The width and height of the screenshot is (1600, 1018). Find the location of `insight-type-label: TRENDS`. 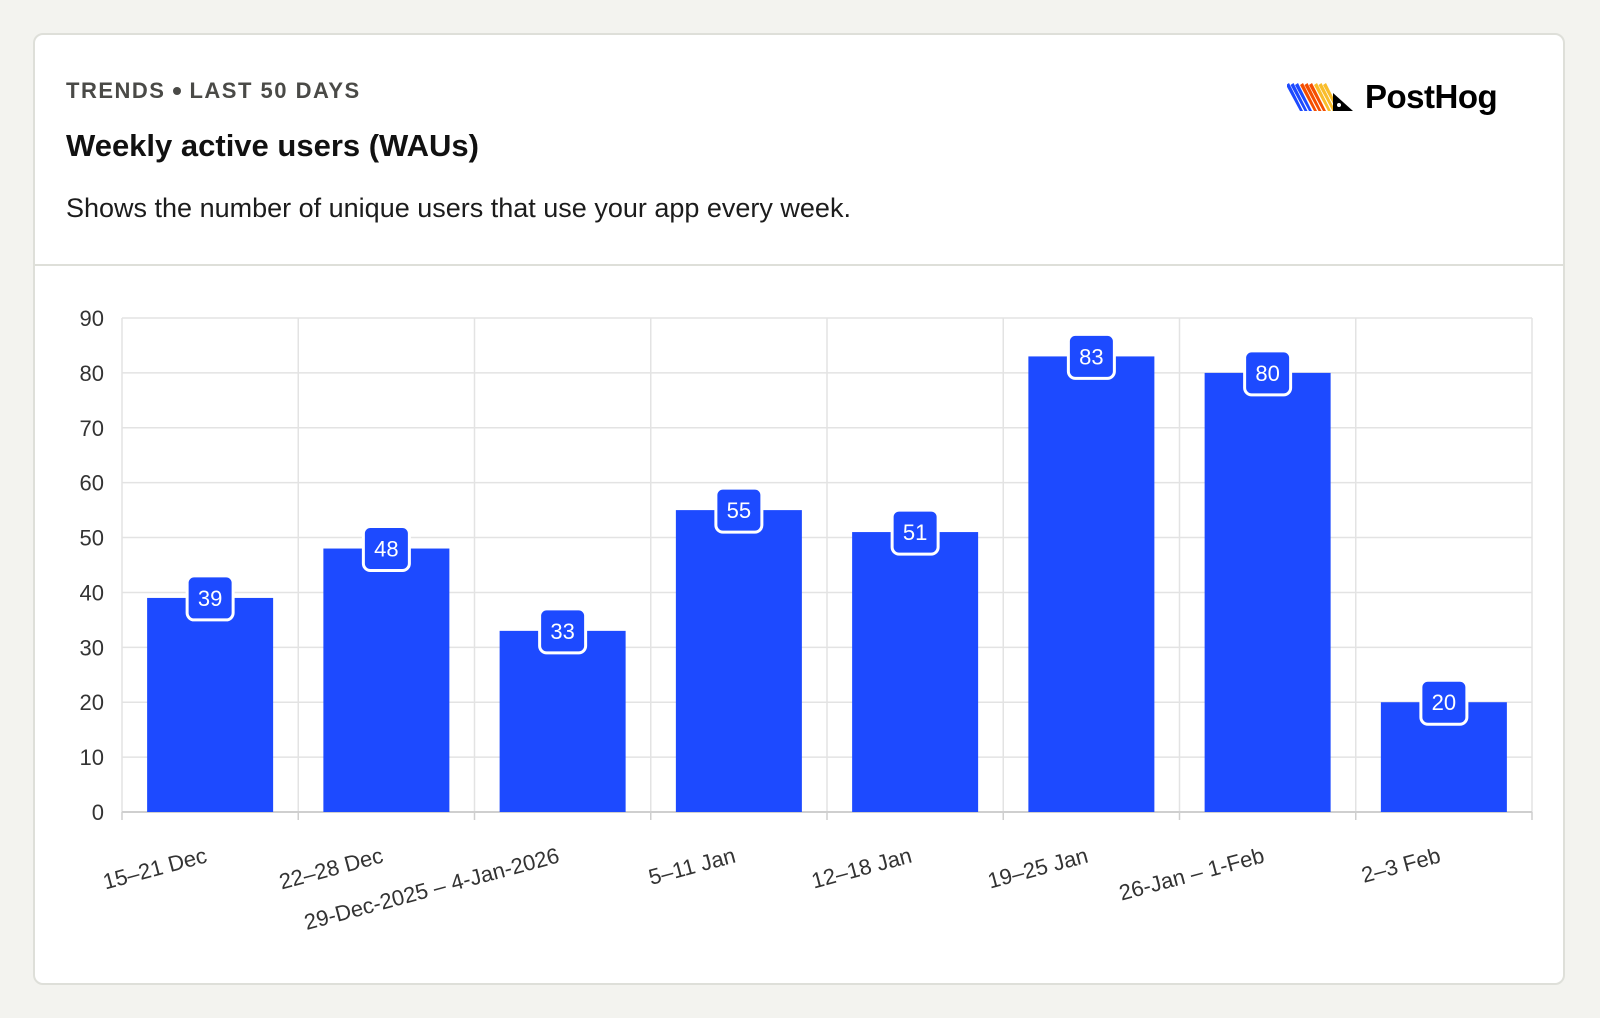

insight-type-label: TRENDS is located at coordinates (116, 90).